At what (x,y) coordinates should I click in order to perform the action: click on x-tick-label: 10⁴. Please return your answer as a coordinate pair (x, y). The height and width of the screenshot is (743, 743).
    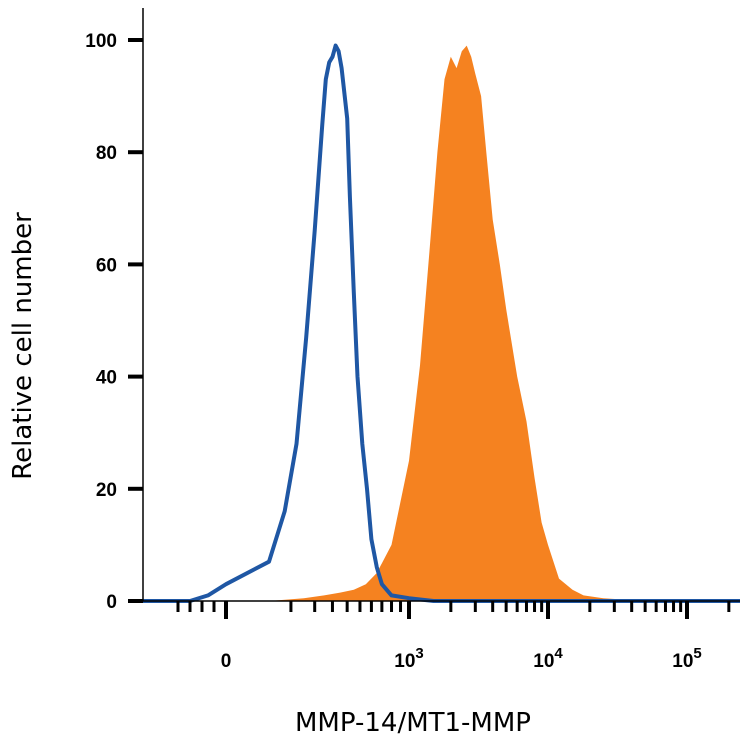
    Looking at the image, I should click on (548, 658).